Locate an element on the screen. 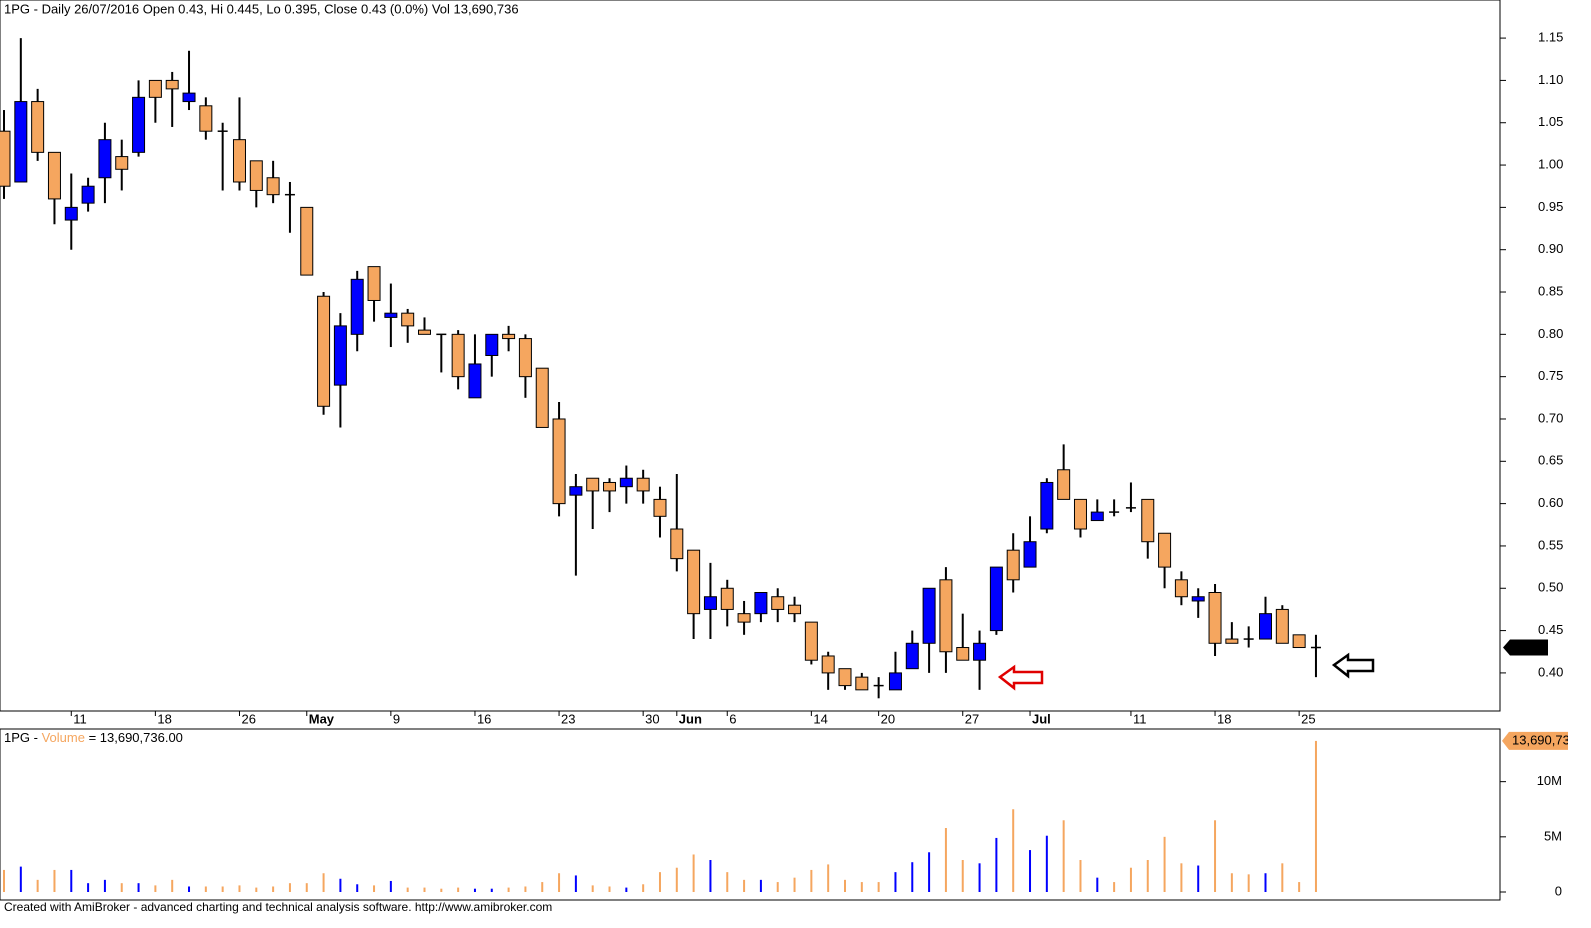 This screenshot has height=928, width=1591. y-tick-label: 0.70 is located at coordinates (1550, 417).